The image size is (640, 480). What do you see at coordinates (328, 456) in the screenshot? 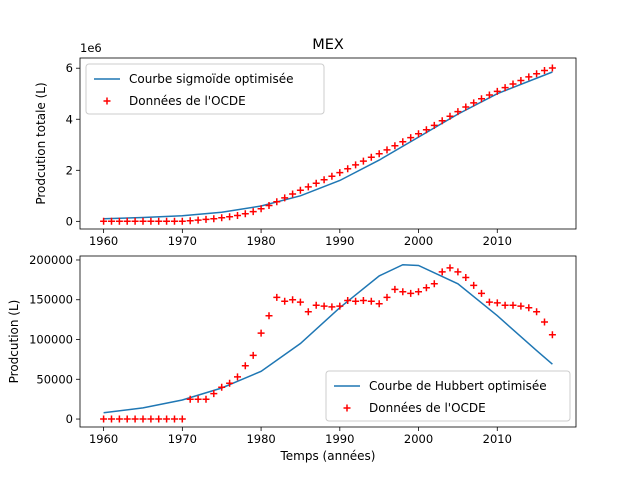
I see `x-axis-label: Temps (années)` at bounding box center [328, 456].